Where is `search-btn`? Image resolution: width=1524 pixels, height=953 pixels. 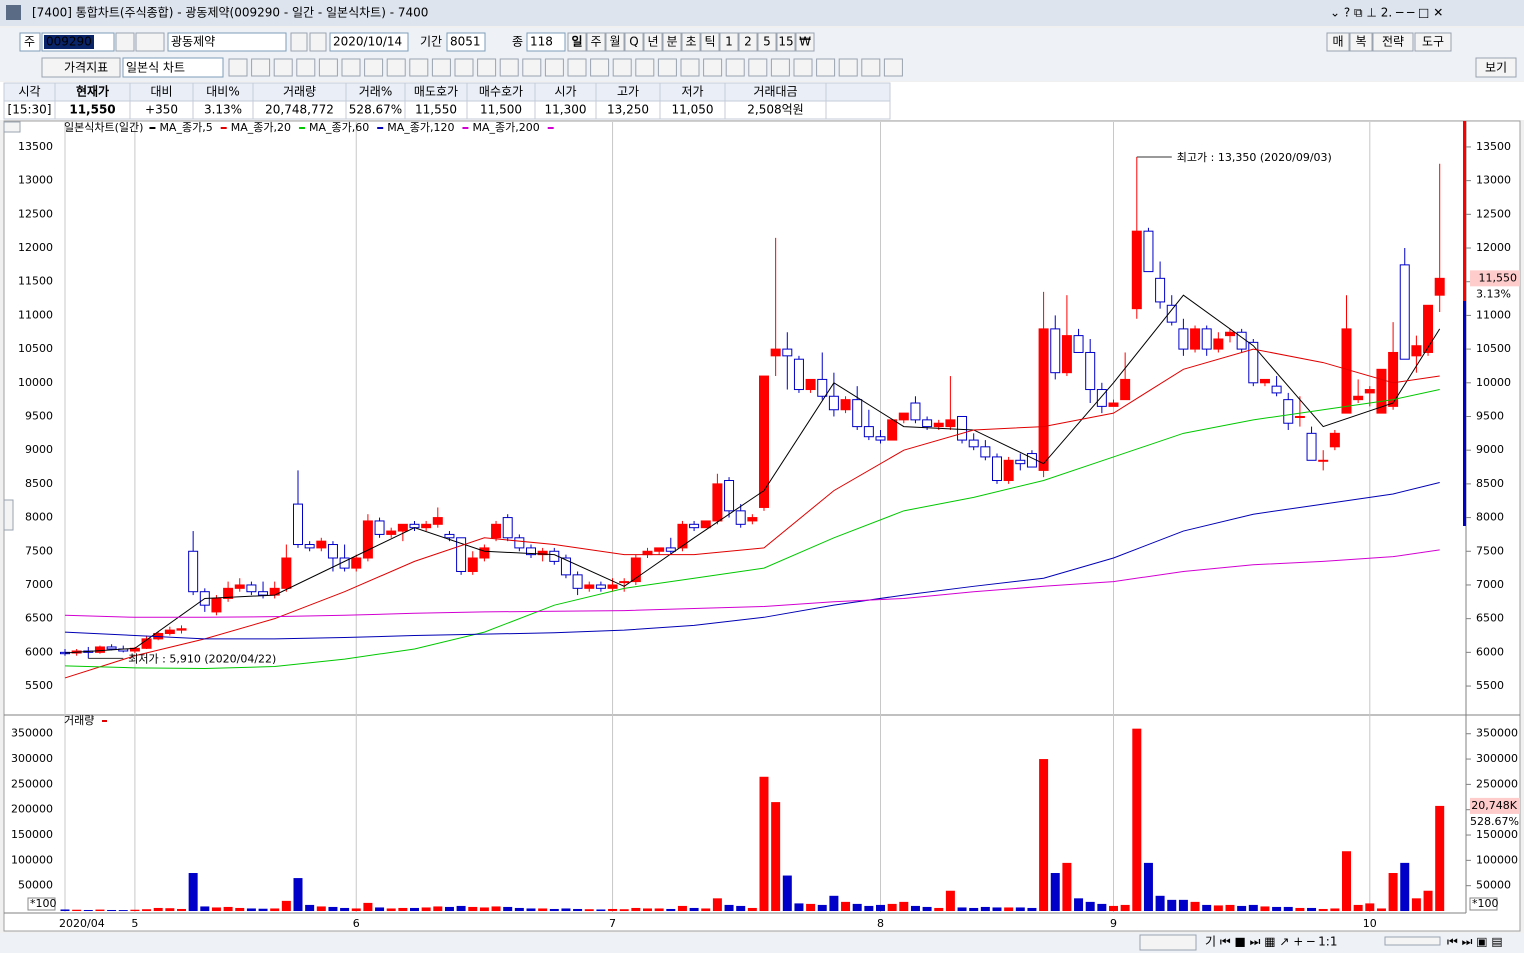 search-btn is located at coordinates (125, 42).